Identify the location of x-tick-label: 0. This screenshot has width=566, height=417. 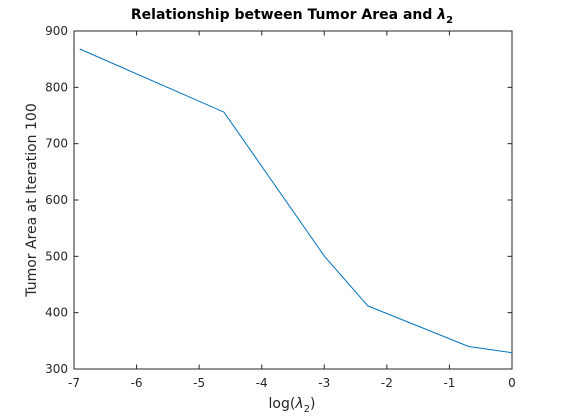
(512, 383).